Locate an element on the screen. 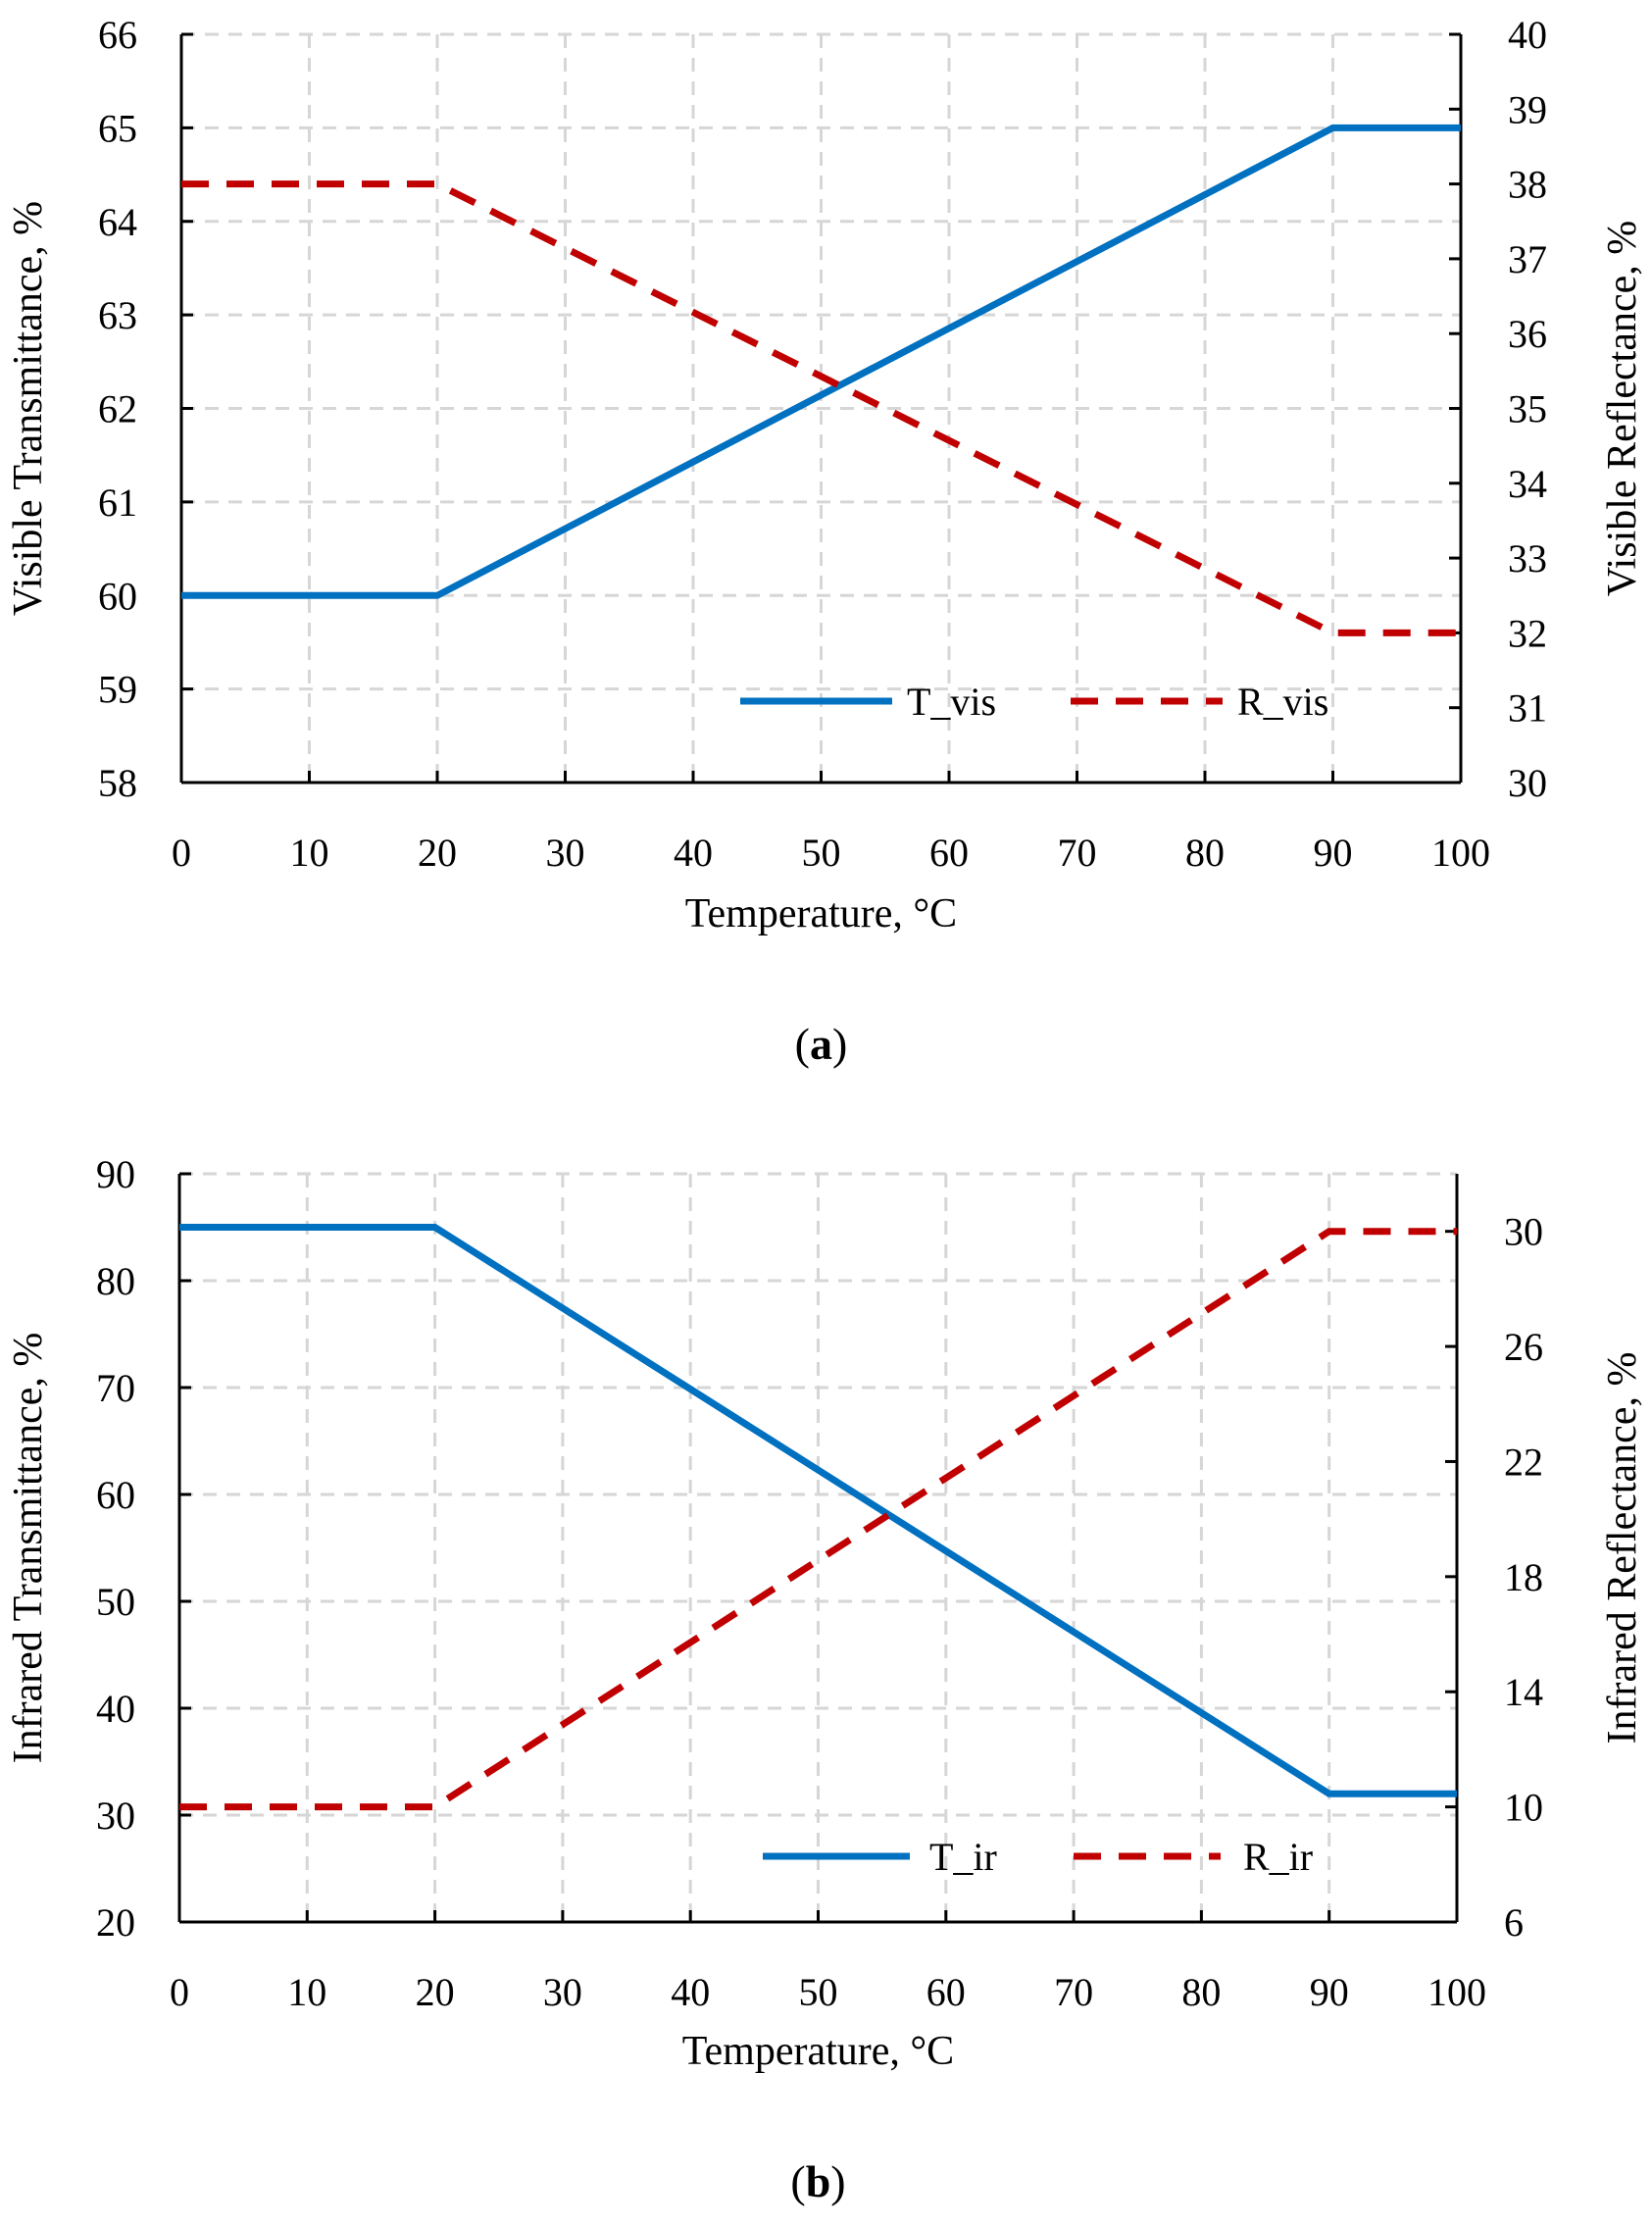 This screenshot has width=1652, height=2225. panel-label: (b) is located at coordinates (818, 2181).